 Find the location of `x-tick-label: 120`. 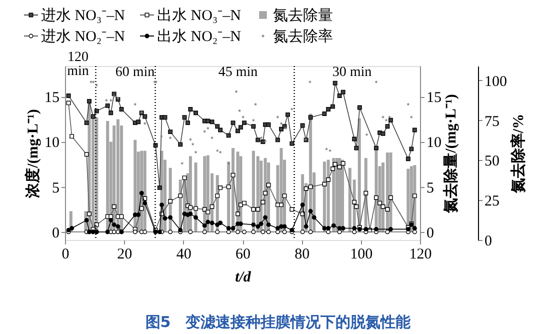

x-tick-label: 120 is located at coordinates (420, 254).